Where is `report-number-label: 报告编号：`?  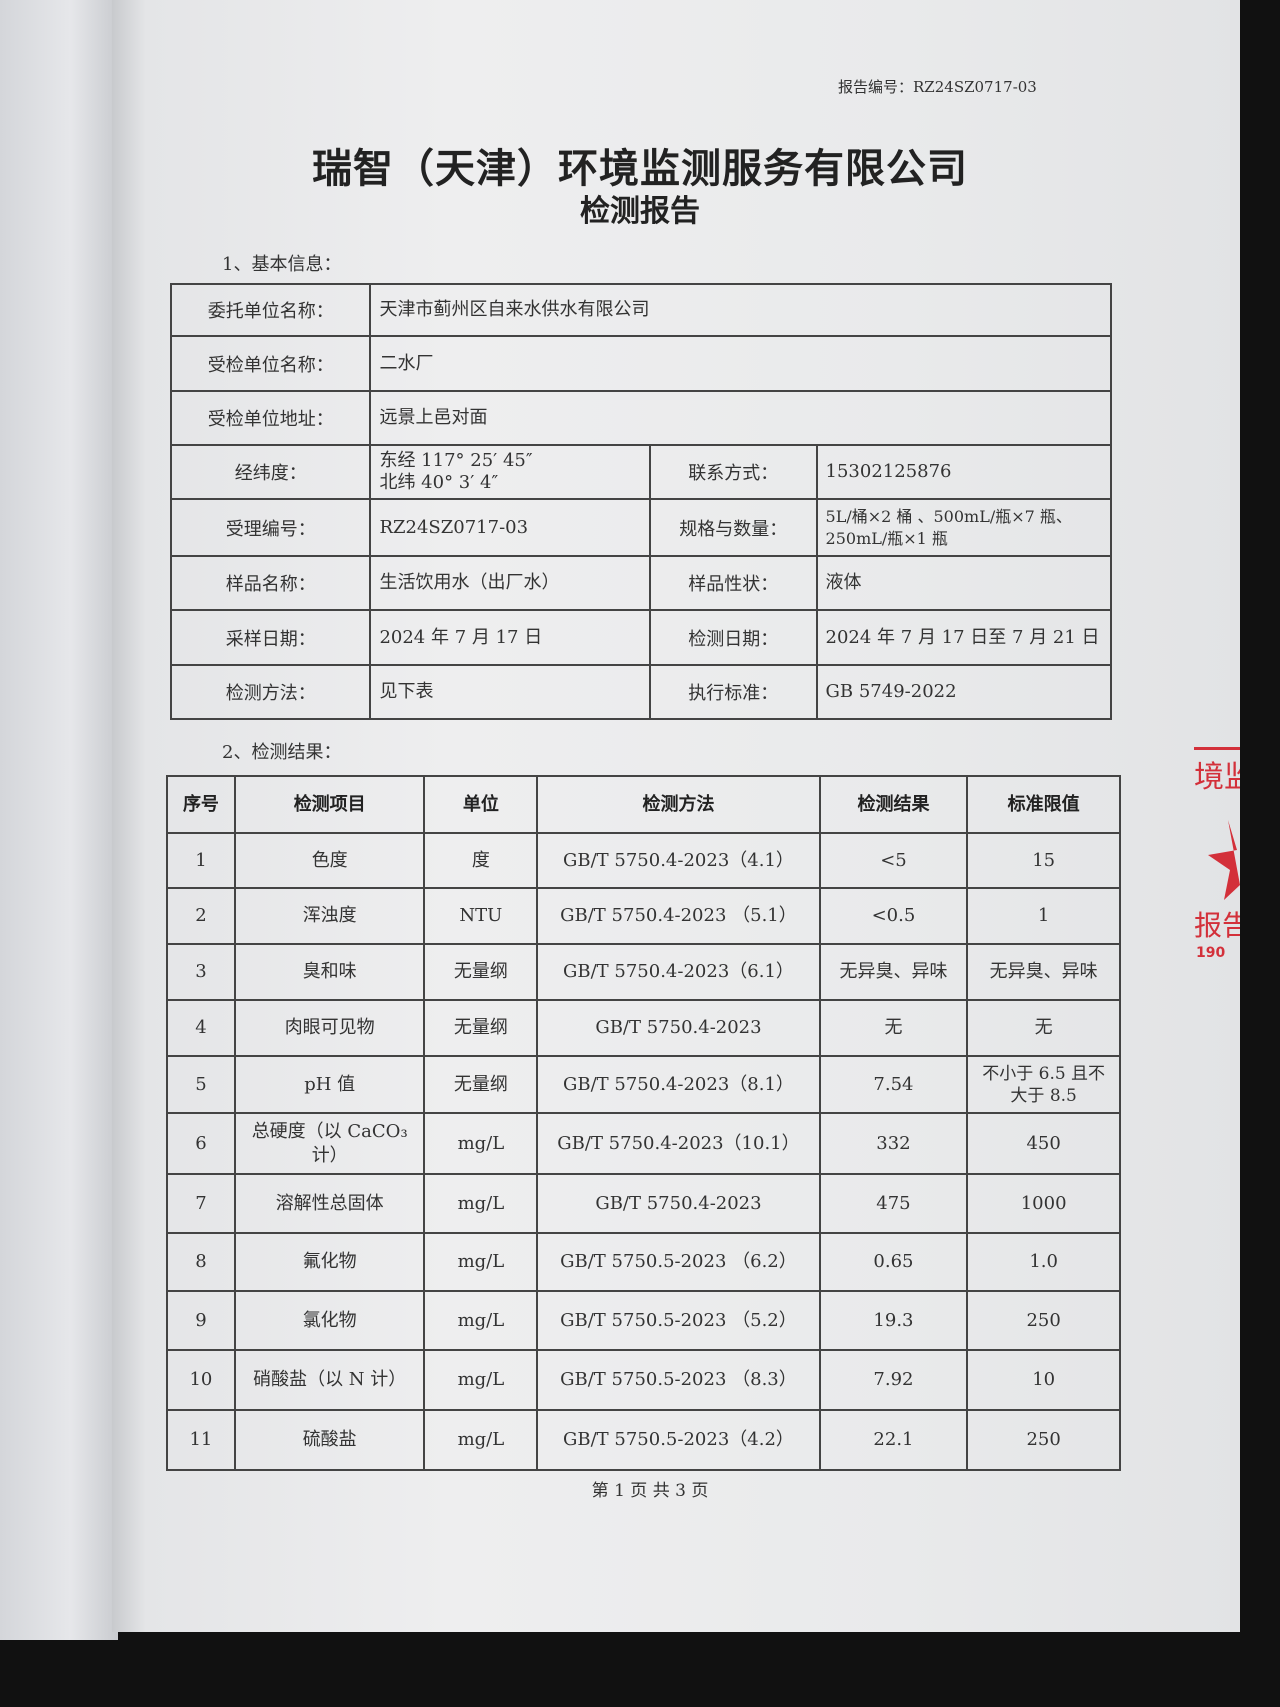 report-number-label: 报告编号： is located at coordinates (876, 87).